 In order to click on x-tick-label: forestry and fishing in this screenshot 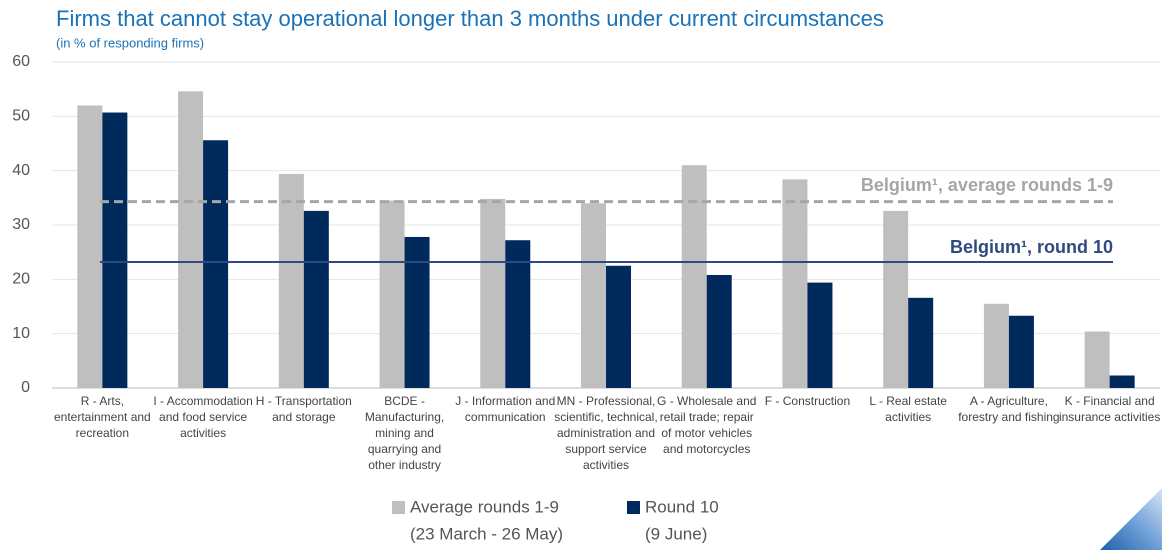, I will do `click(1008, 417)`.